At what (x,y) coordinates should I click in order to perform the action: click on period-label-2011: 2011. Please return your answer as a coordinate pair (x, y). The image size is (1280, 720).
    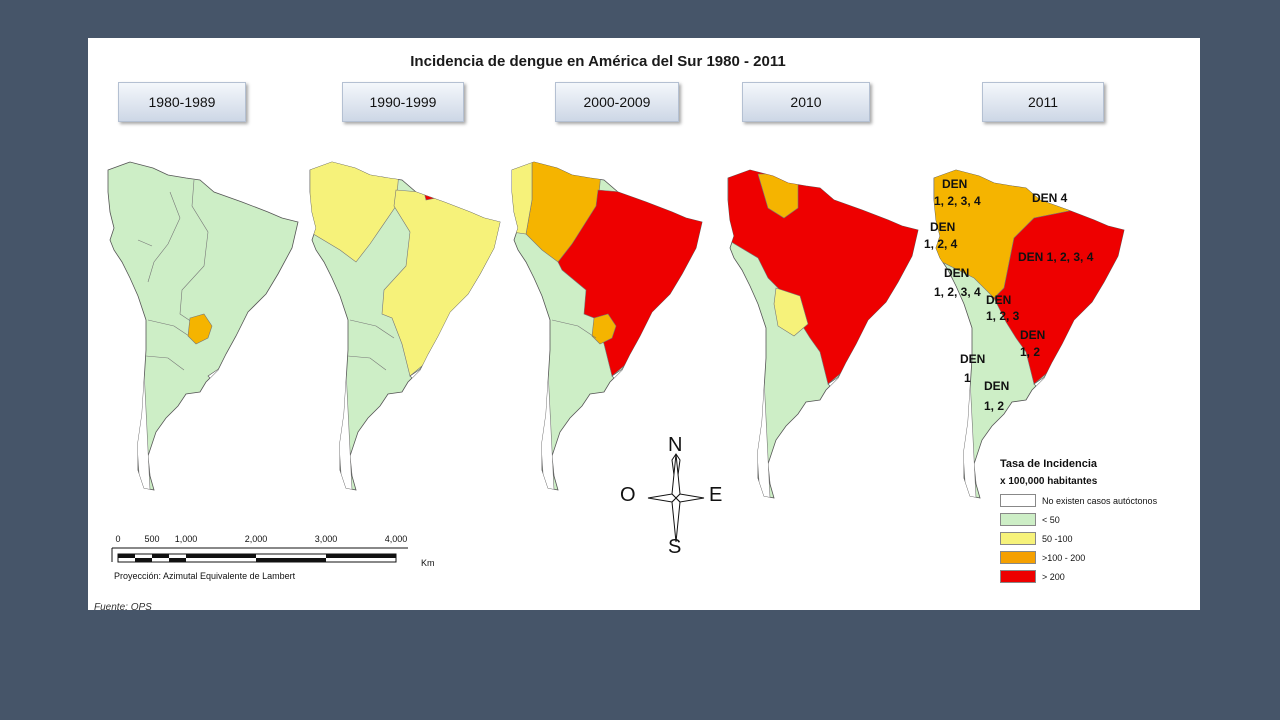
    Looking at the image, I should click on (1043, 102).